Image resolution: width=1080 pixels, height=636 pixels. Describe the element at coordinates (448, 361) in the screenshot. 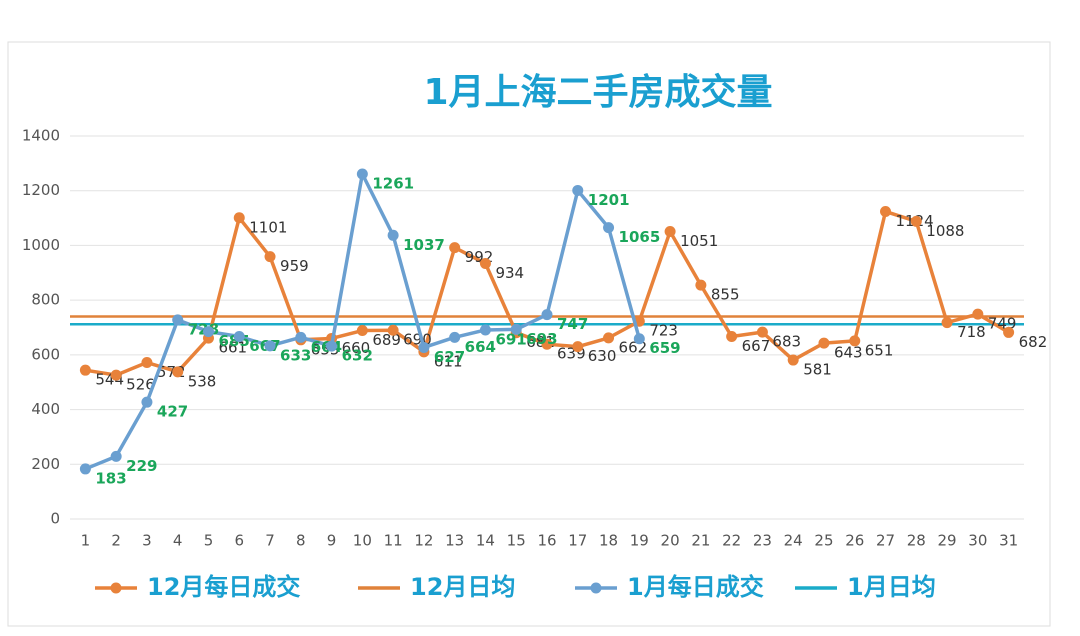

I see `data-label: 611` at that location.